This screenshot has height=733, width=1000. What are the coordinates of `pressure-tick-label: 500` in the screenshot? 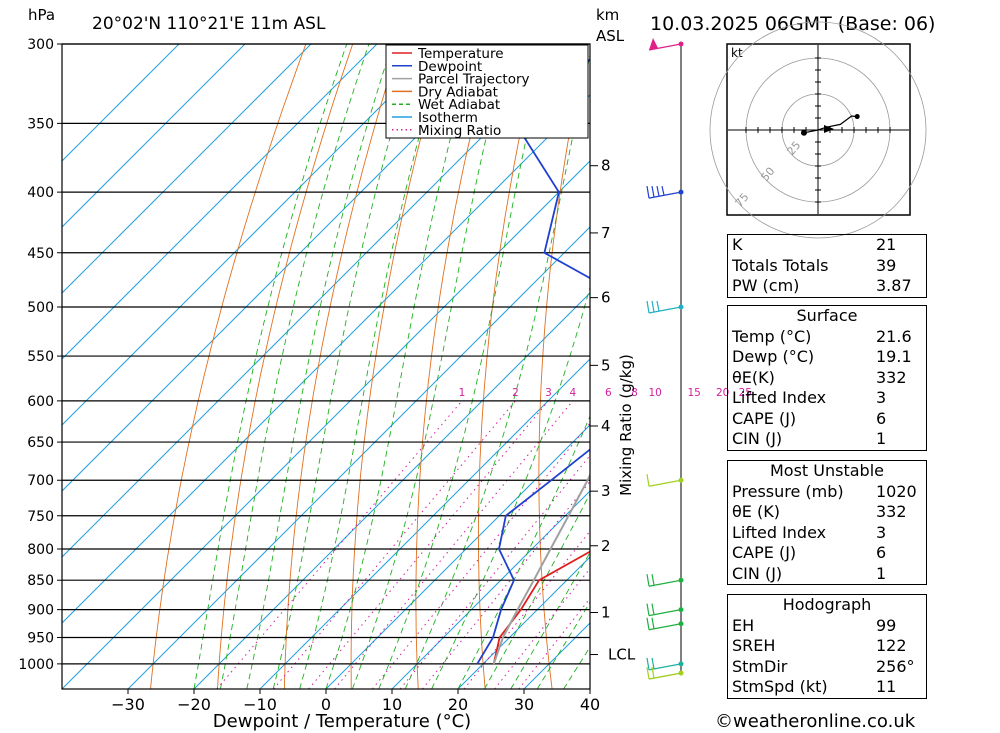 It's located at (40, 308).